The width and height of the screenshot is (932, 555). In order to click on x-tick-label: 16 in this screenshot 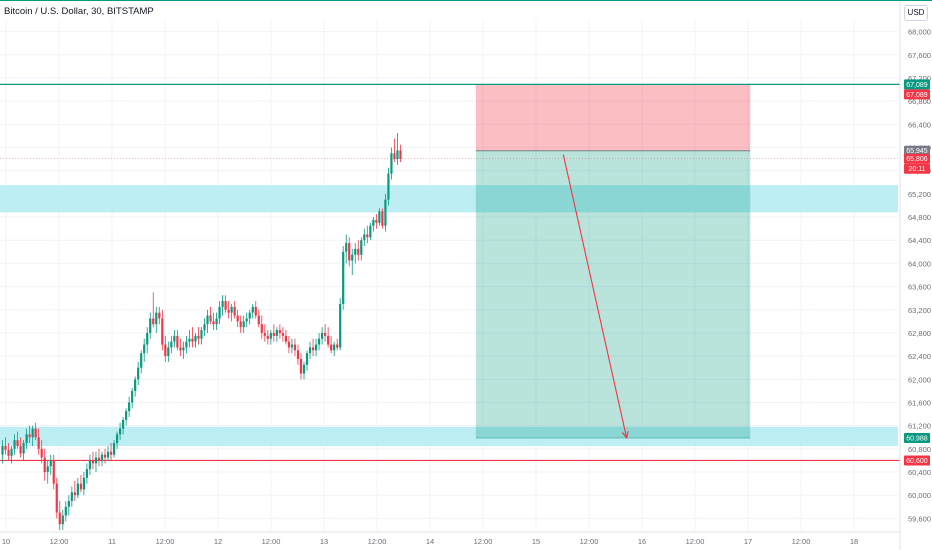, I will do `click(642, 541)`.